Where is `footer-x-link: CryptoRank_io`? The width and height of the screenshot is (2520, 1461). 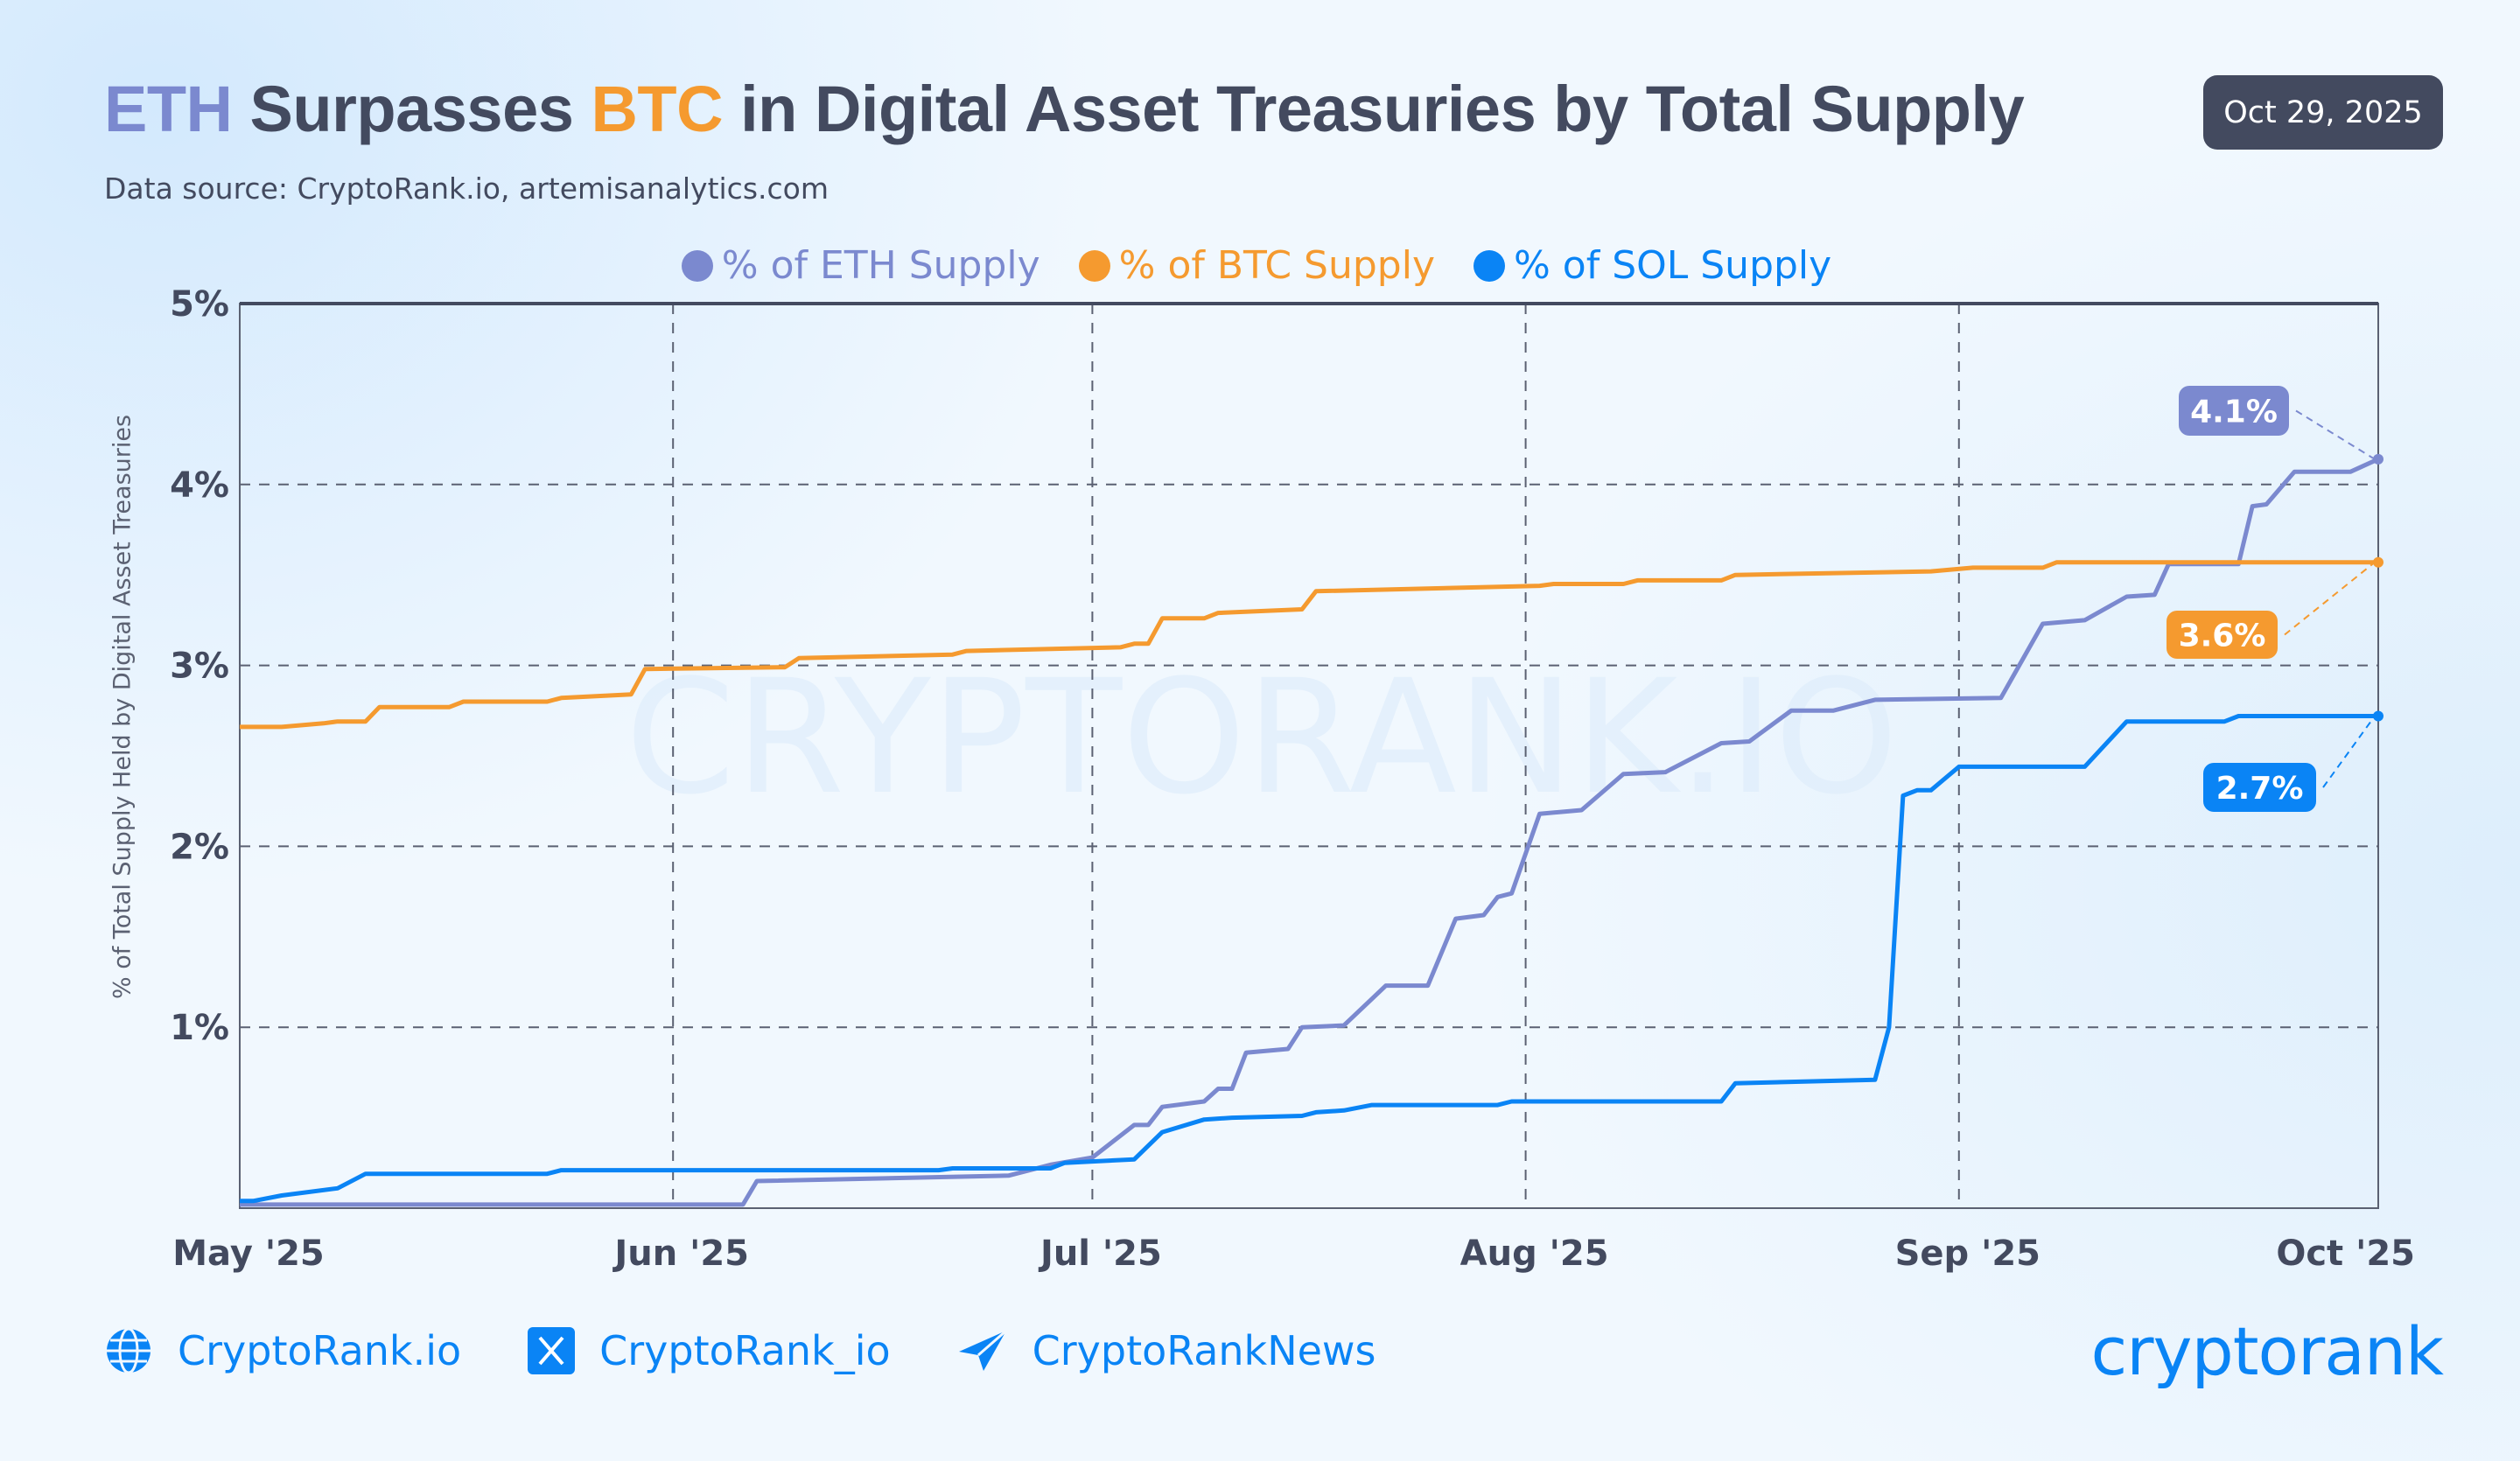 footer-x-link: CryptoRank_io is located at coordinates (709, 1350).